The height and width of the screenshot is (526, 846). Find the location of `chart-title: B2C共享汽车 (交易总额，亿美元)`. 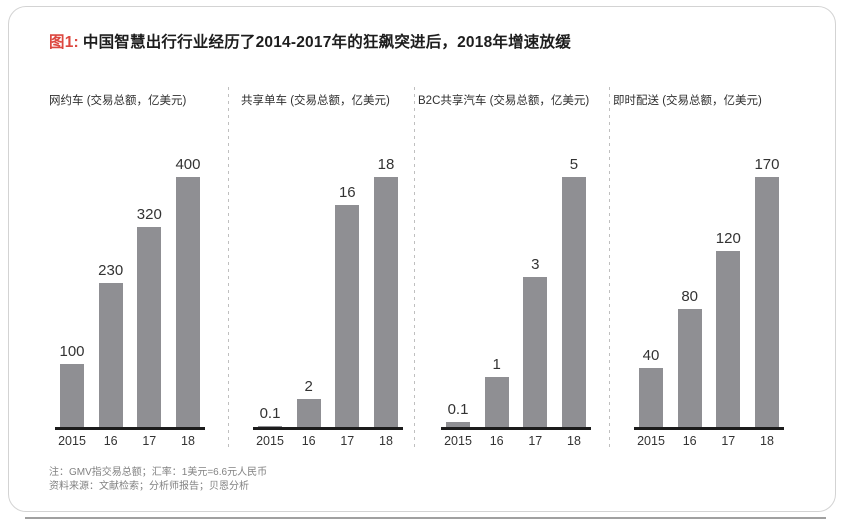

chart-title: B2C共享汽车 (交易总额，亿美元) is located at coordinates (504, 101).